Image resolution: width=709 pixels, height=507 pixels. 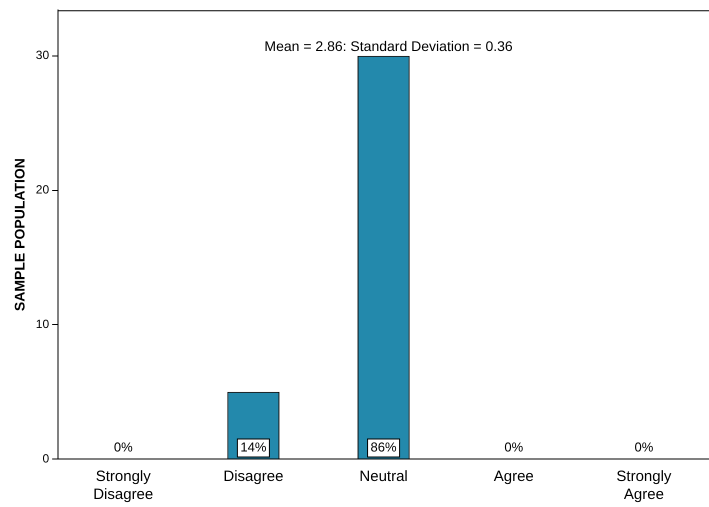 I want to click on annotation: Mean = 2.86: Standard Deviation = 0.36, so click(x=388, y=46).